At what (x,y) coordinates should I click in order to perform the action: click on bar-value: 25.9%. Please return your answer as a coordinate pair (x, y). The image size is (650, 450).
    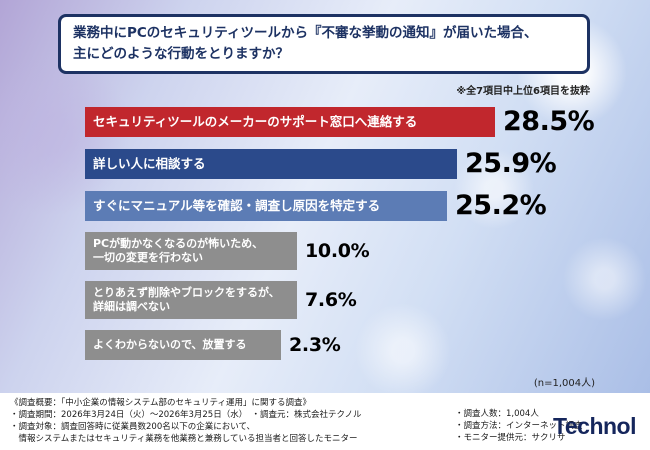
    Looking at the image, I should click on (511, 163).